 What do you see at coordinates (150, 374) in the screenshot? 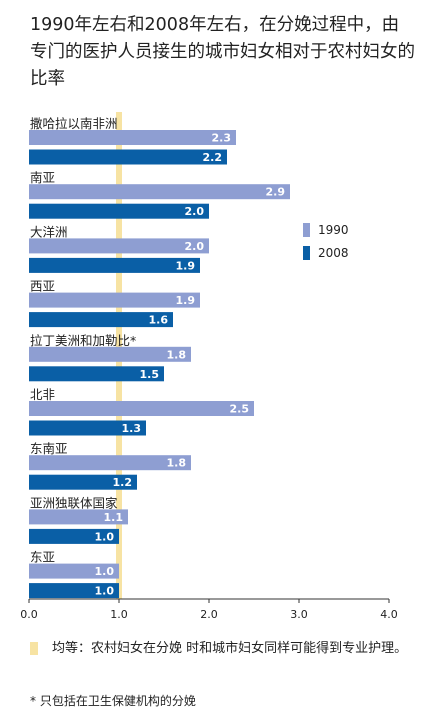
I see `bar-value-label: 1.5` at bounding box center [150, 374].